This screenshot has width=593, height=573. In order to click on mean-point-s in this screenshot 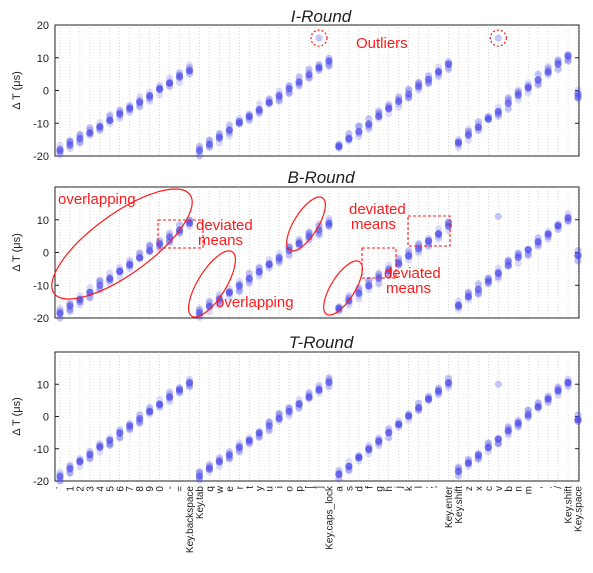, I will do `click(349, 466)`.